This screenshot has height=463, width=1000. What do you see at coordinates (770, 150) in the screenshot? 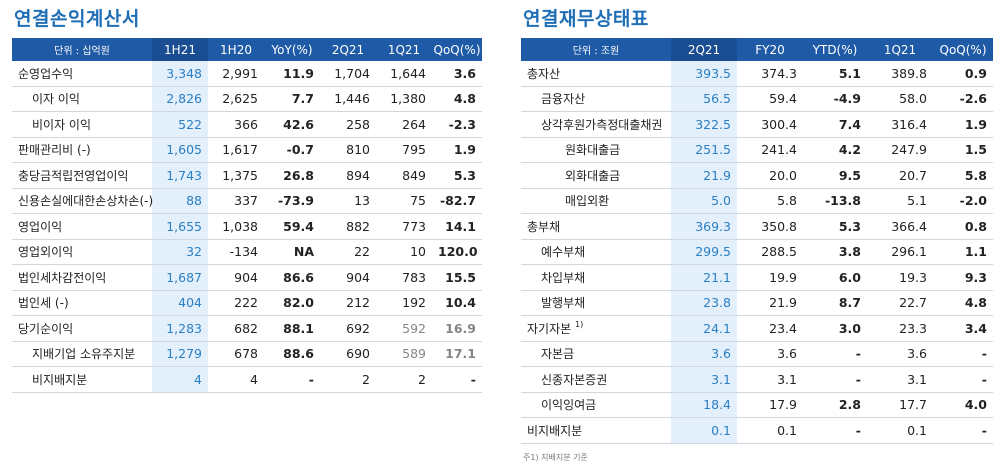
I see `balance-cell: 241.4` at bounding box center [770, 150].